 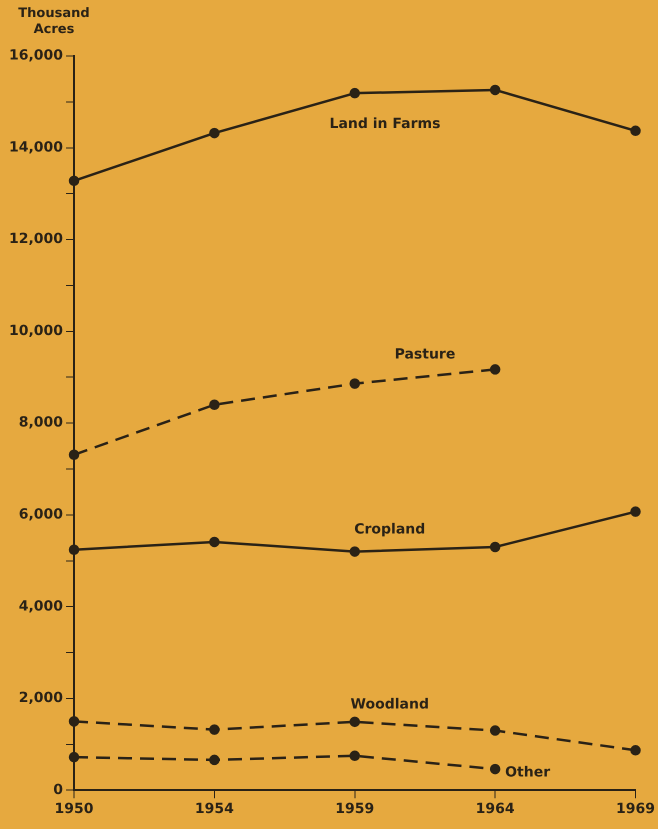 What do you see at coordinates (527, 772) in the screenshot?
I see `series-label: Other` at bounding box center [527, 772].